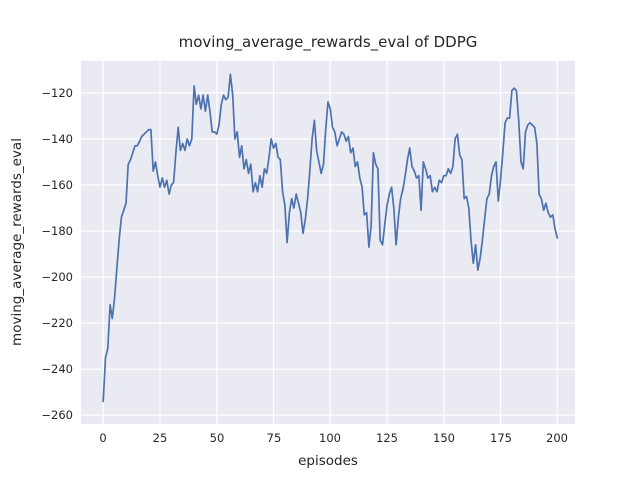 The width and height of the screenshot is (640, 480). I want to click on y-tick-label: −120, so click(57, 93).